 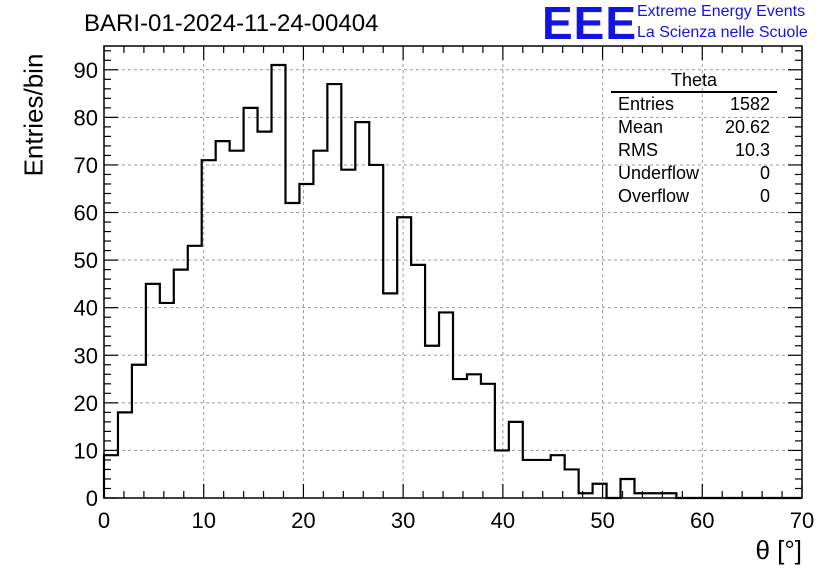 I want to click on x-tick-label: 0, so click(x=104, y=520).